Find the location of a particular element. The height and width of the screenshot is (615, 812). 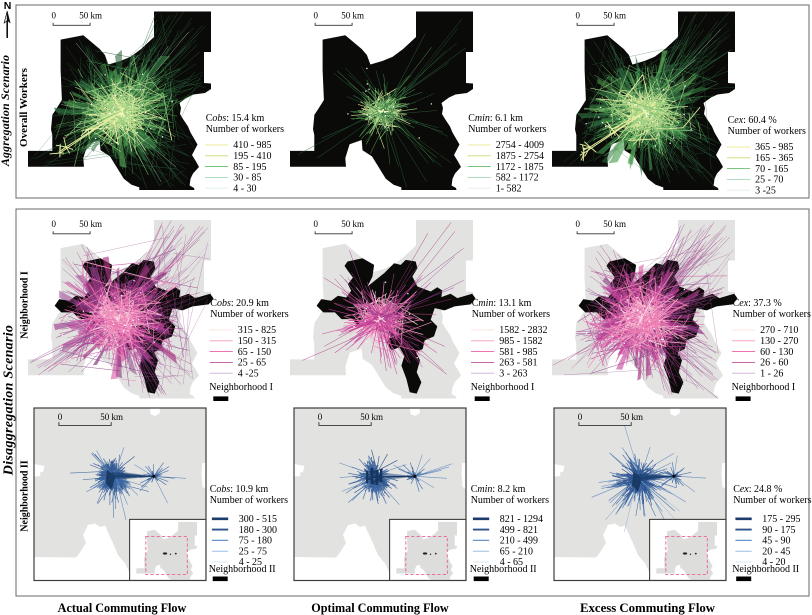

svg-text: 20 - 45 is located at coordinates (776, 551).